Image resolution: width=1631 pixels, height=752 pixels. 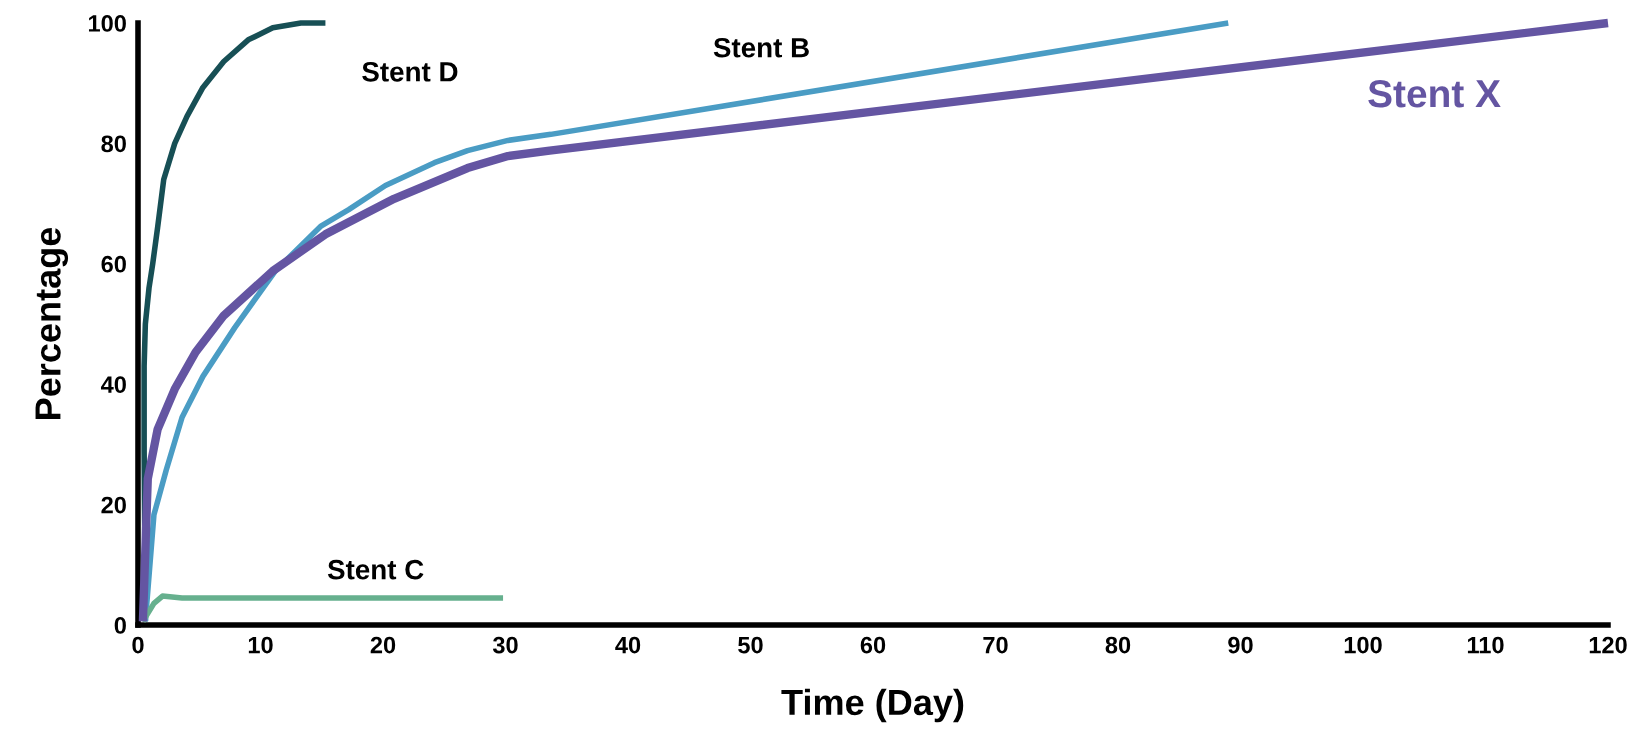 I want to click on x-tick-label: 50, so click(x=750, y=645).